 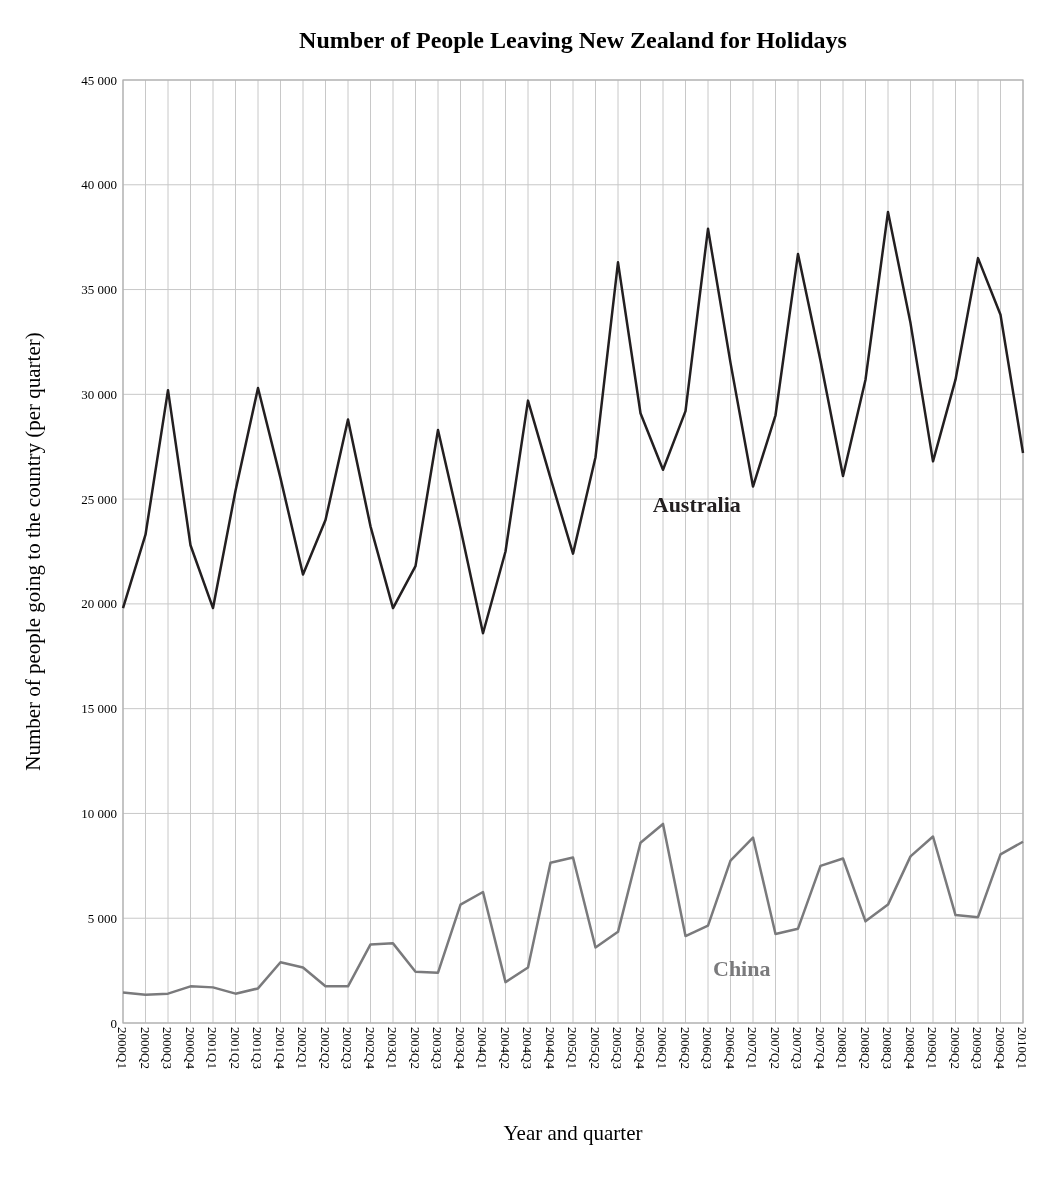 I want to click on x-tick-label: 2006Q3, so click(x=708, y=1048).